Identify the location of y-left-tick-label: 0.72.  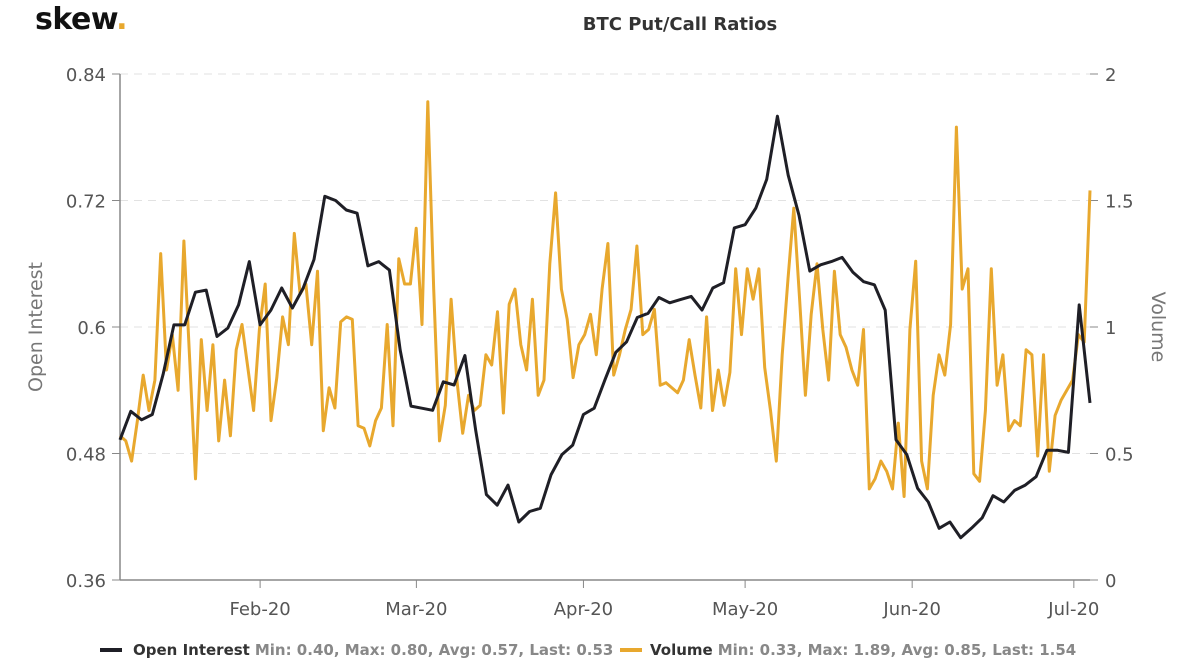
(86, 202).